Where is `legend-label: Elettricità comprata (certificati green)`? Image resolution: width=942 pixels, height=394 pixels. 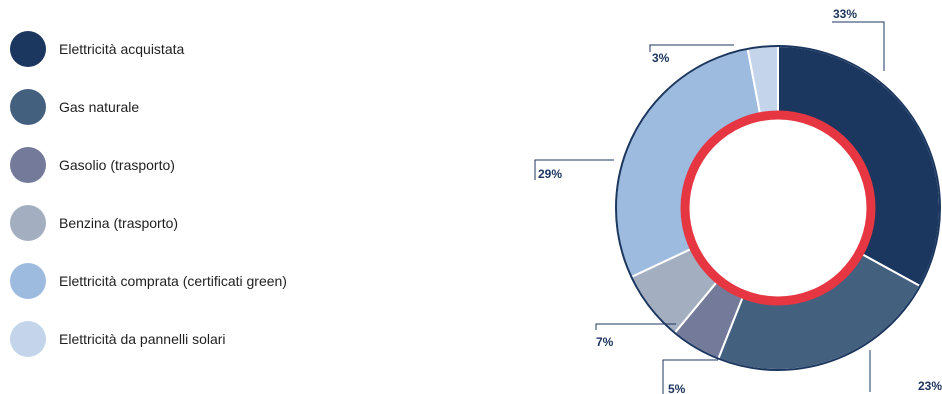
legend-label: Elettricità comprata (certificati green) is located at coordinates (173, 280).